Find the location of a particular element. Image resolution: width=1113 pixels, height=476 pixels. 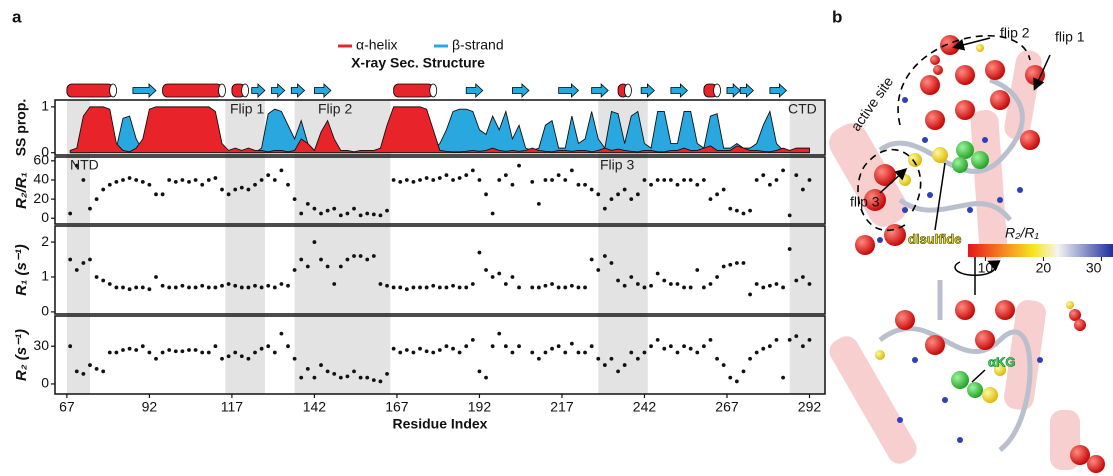

annotation: CTD is located at coordinates (802, 109).